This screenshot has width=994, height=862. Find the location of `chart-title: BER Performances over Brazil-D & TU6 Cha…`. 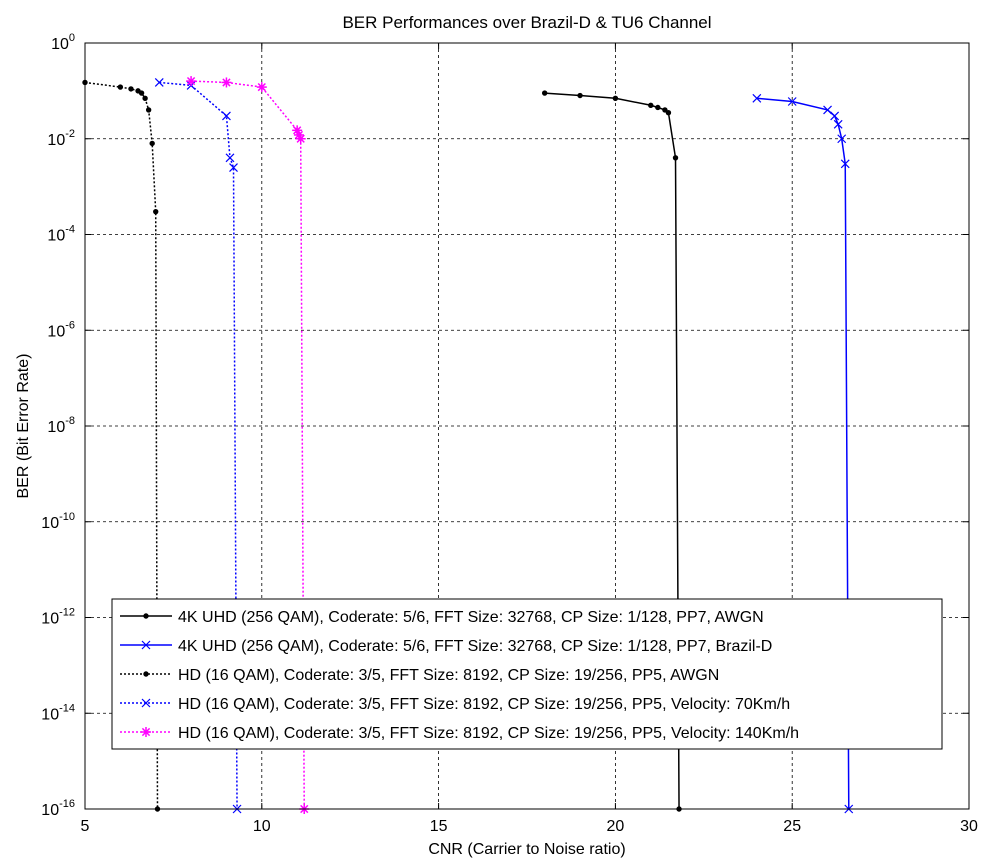

chart-title: BER Performances over Brazil-D & TU6 Cha… is located at coordinates (526, 22).